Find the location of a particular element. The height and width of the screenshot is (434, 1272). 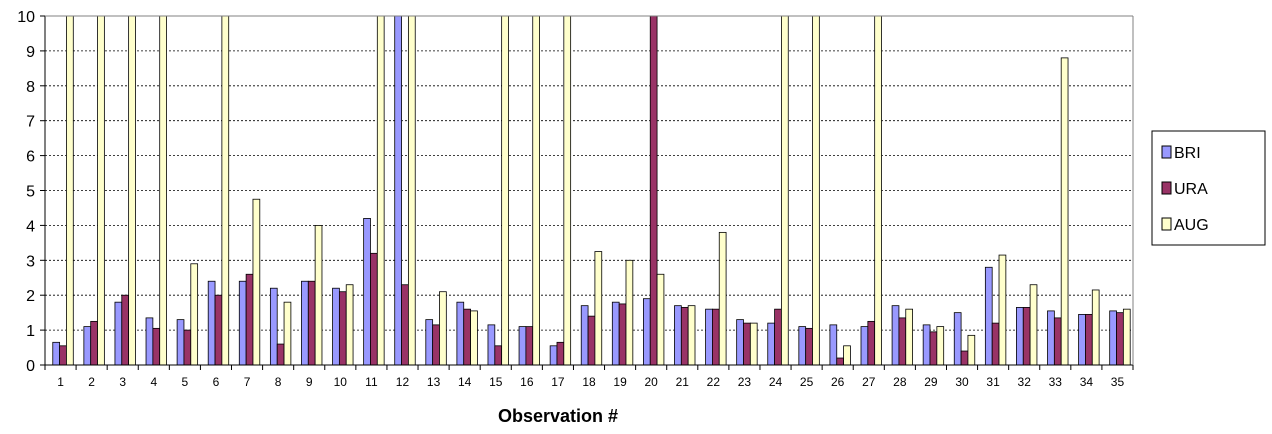

x-tick-label: 32 is located at coordinates (1025, 382).